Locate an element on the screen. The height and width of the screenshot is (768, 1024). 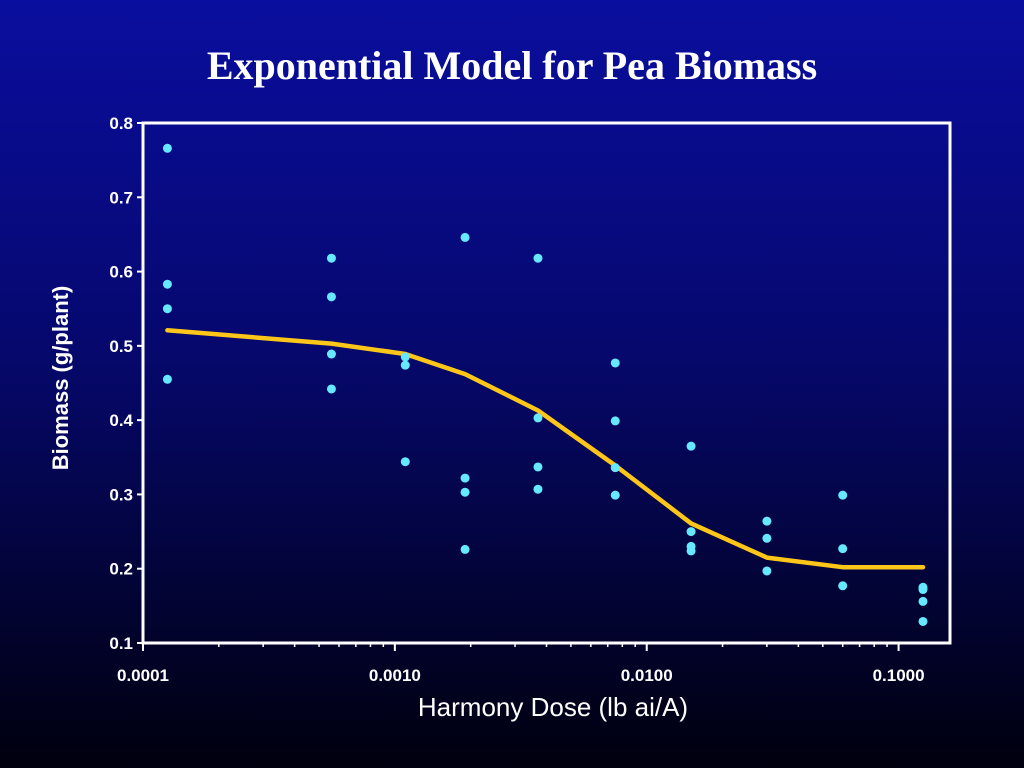
x-tick-label: 0.0010 is located at coordinates (395, 675).